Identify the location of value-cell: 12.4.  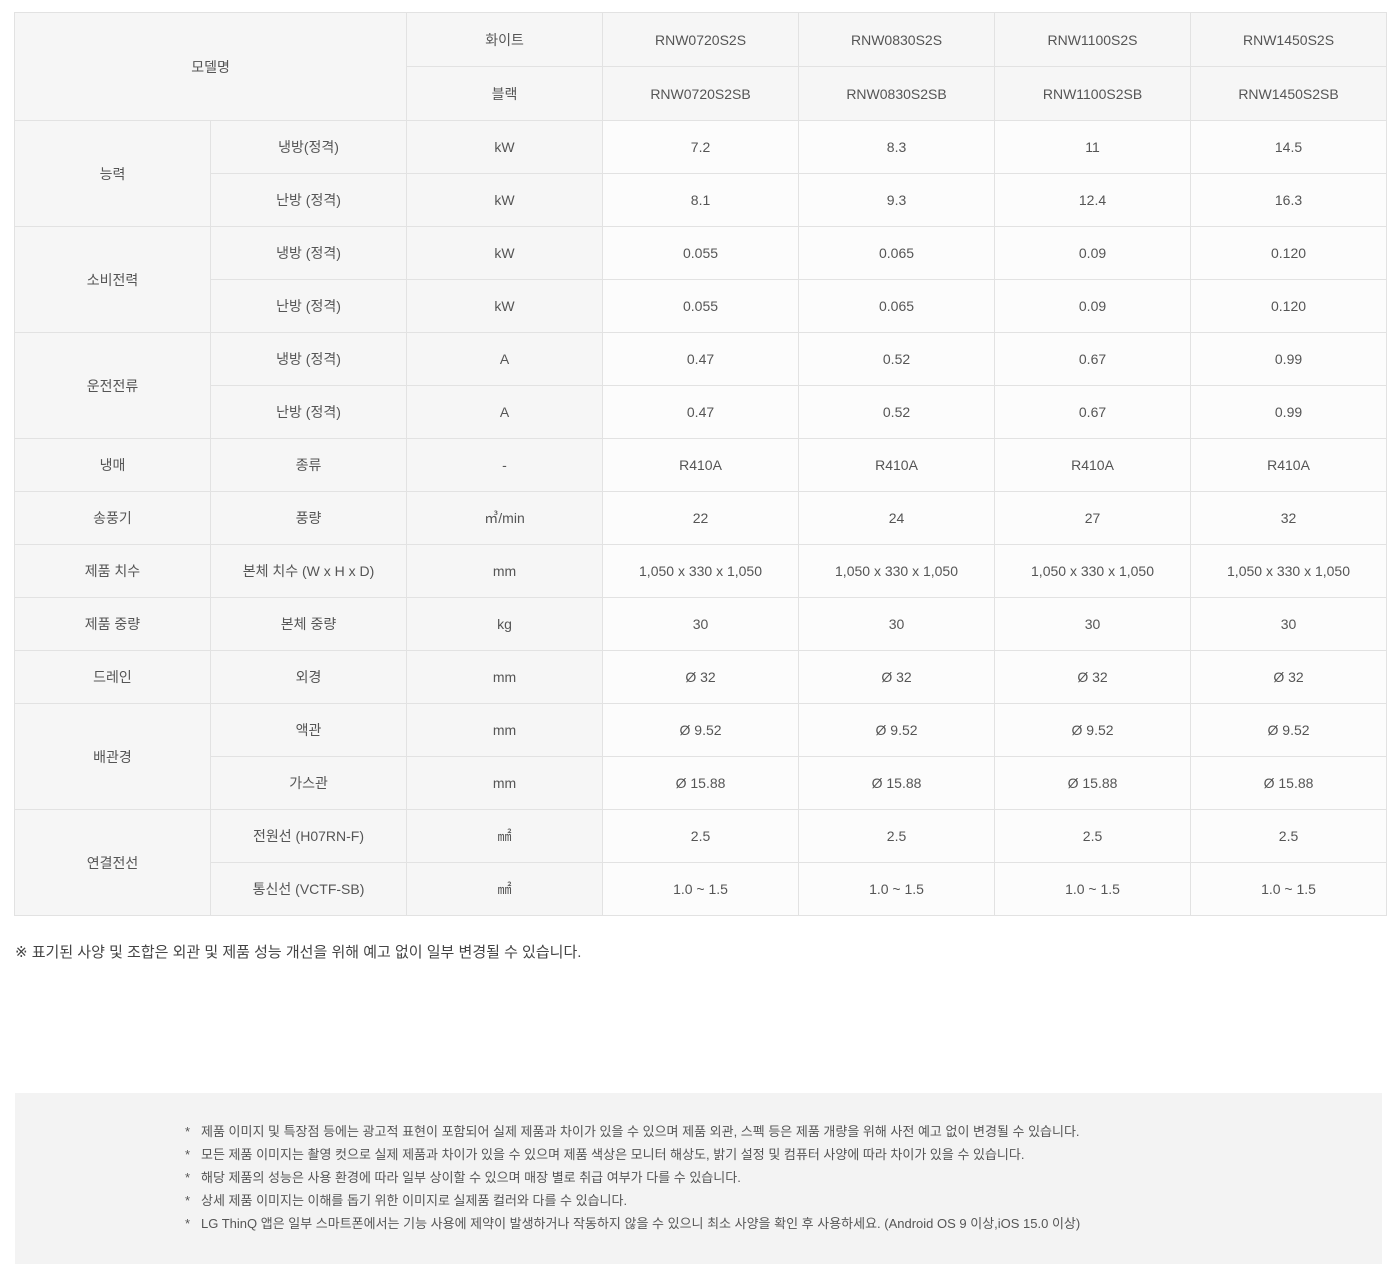
(1093, 200).